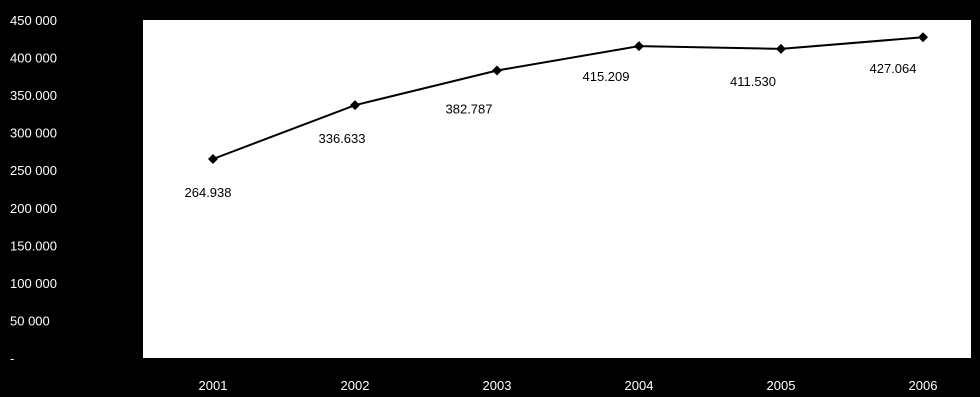 Image resolution: width=980 pixels, height=397 pixels. I want to click on y-tick-label: -, so click(12, 358).